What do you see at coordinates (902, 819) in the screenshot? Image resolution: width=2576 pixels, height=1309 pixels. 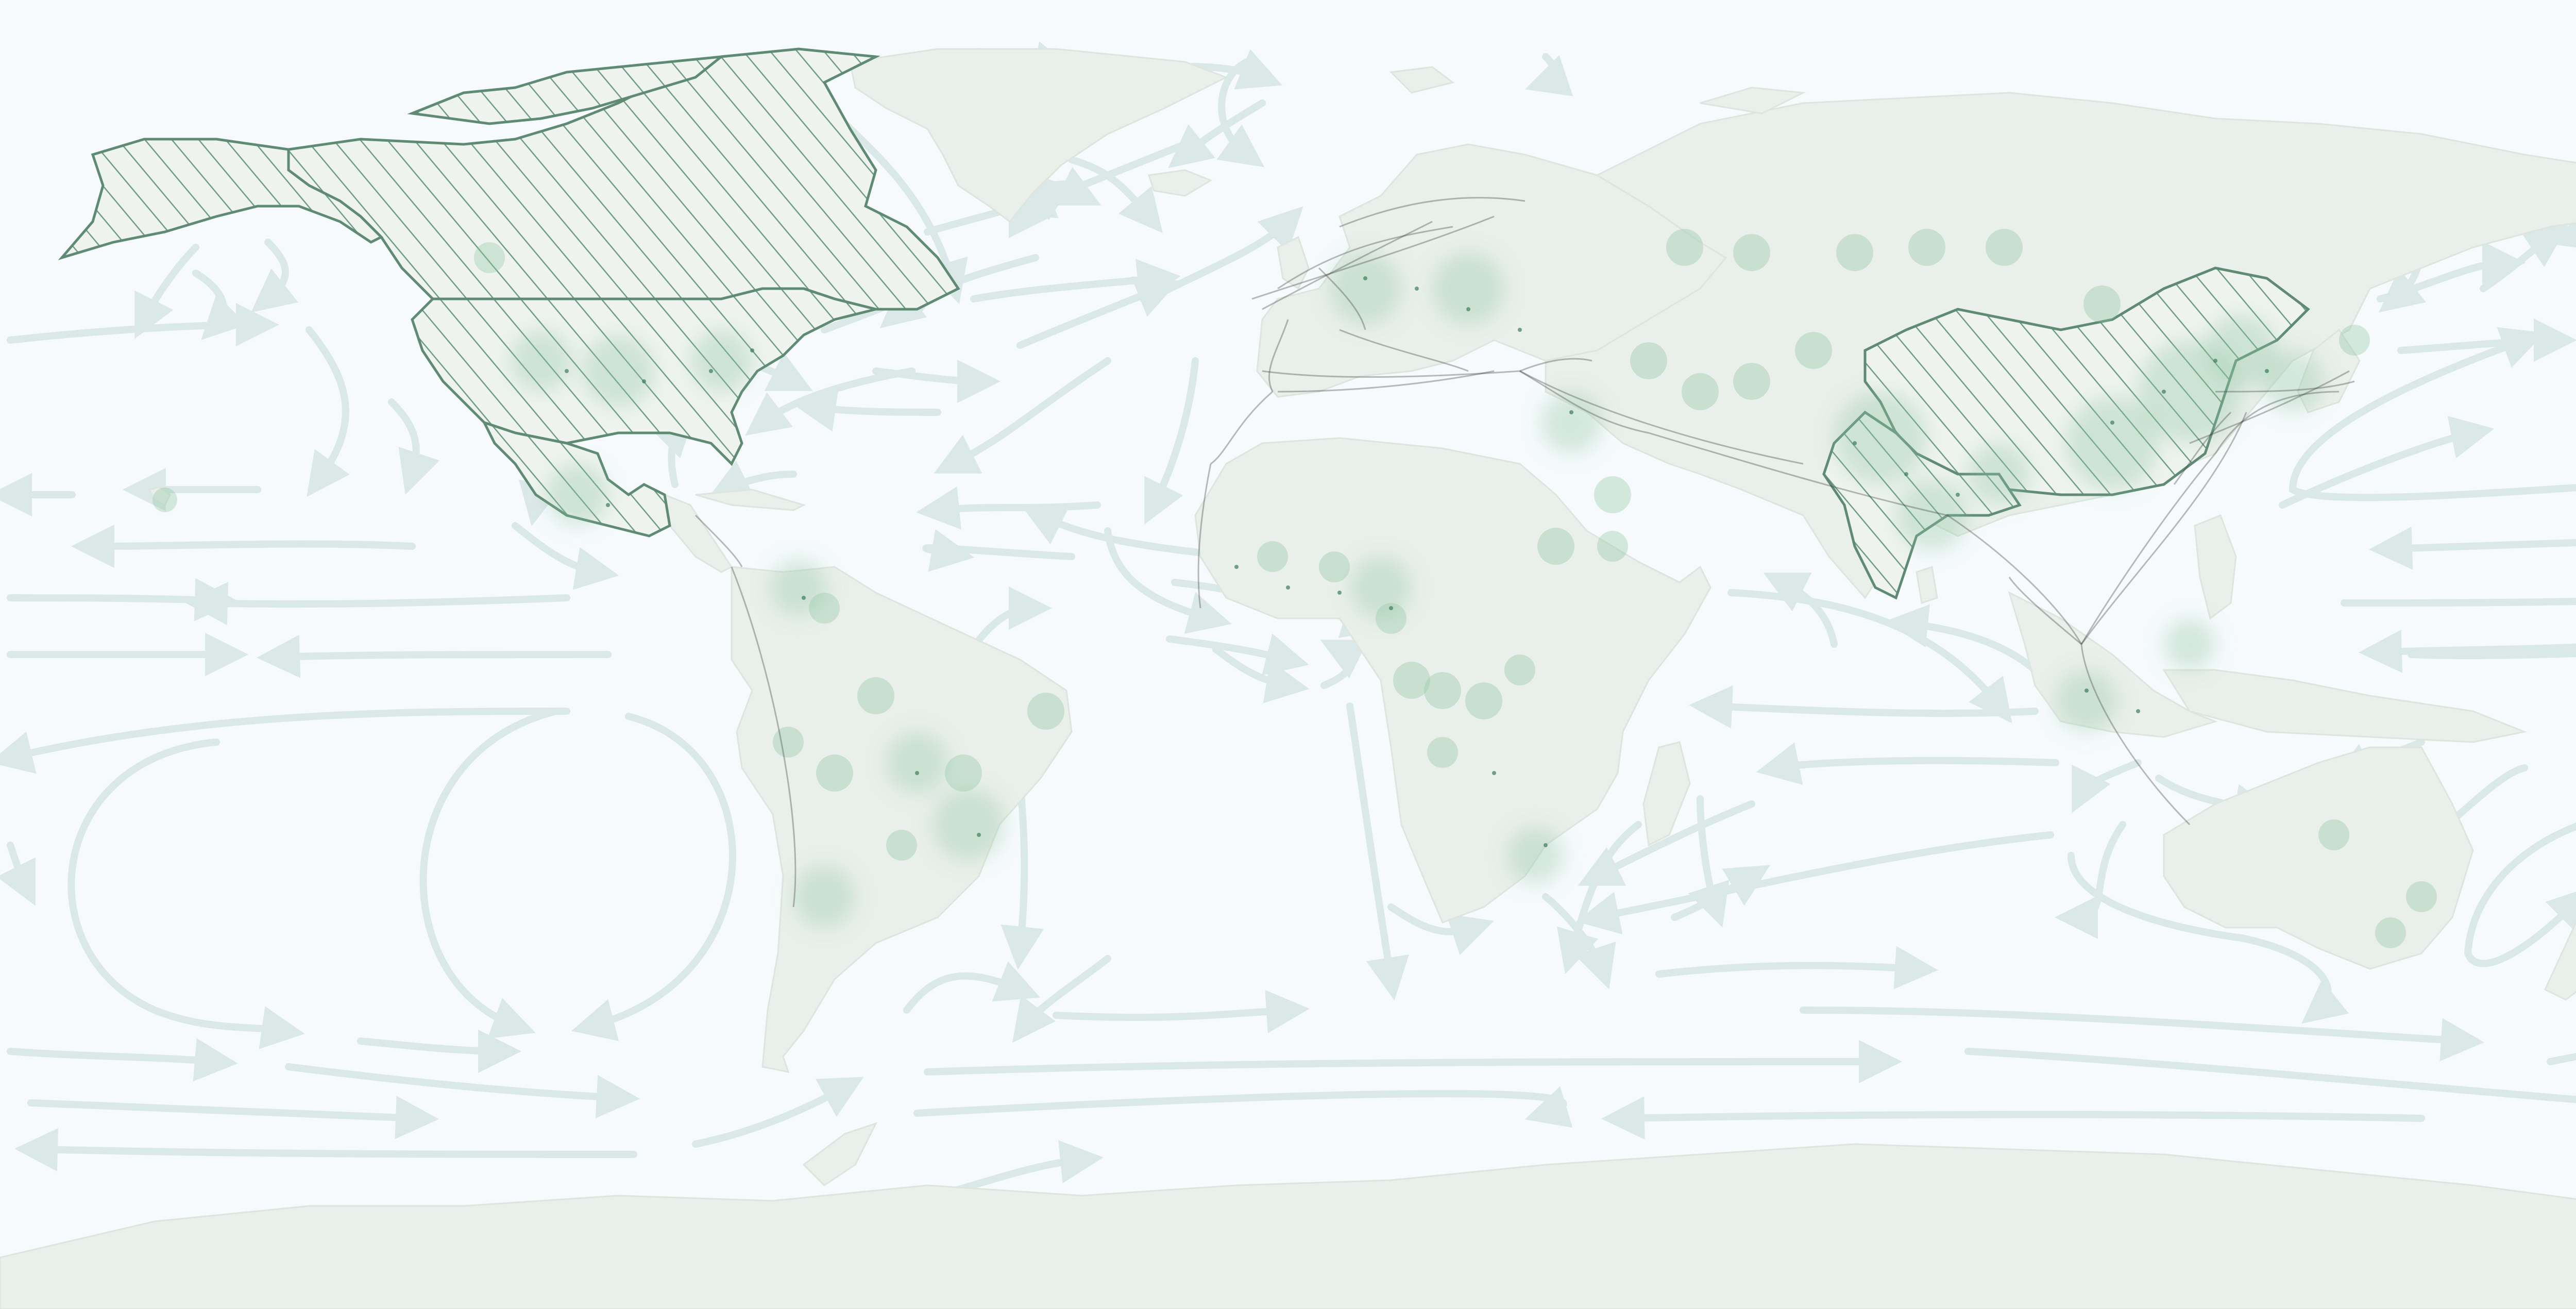 I see `south-america` at bounding box center [902, 819].